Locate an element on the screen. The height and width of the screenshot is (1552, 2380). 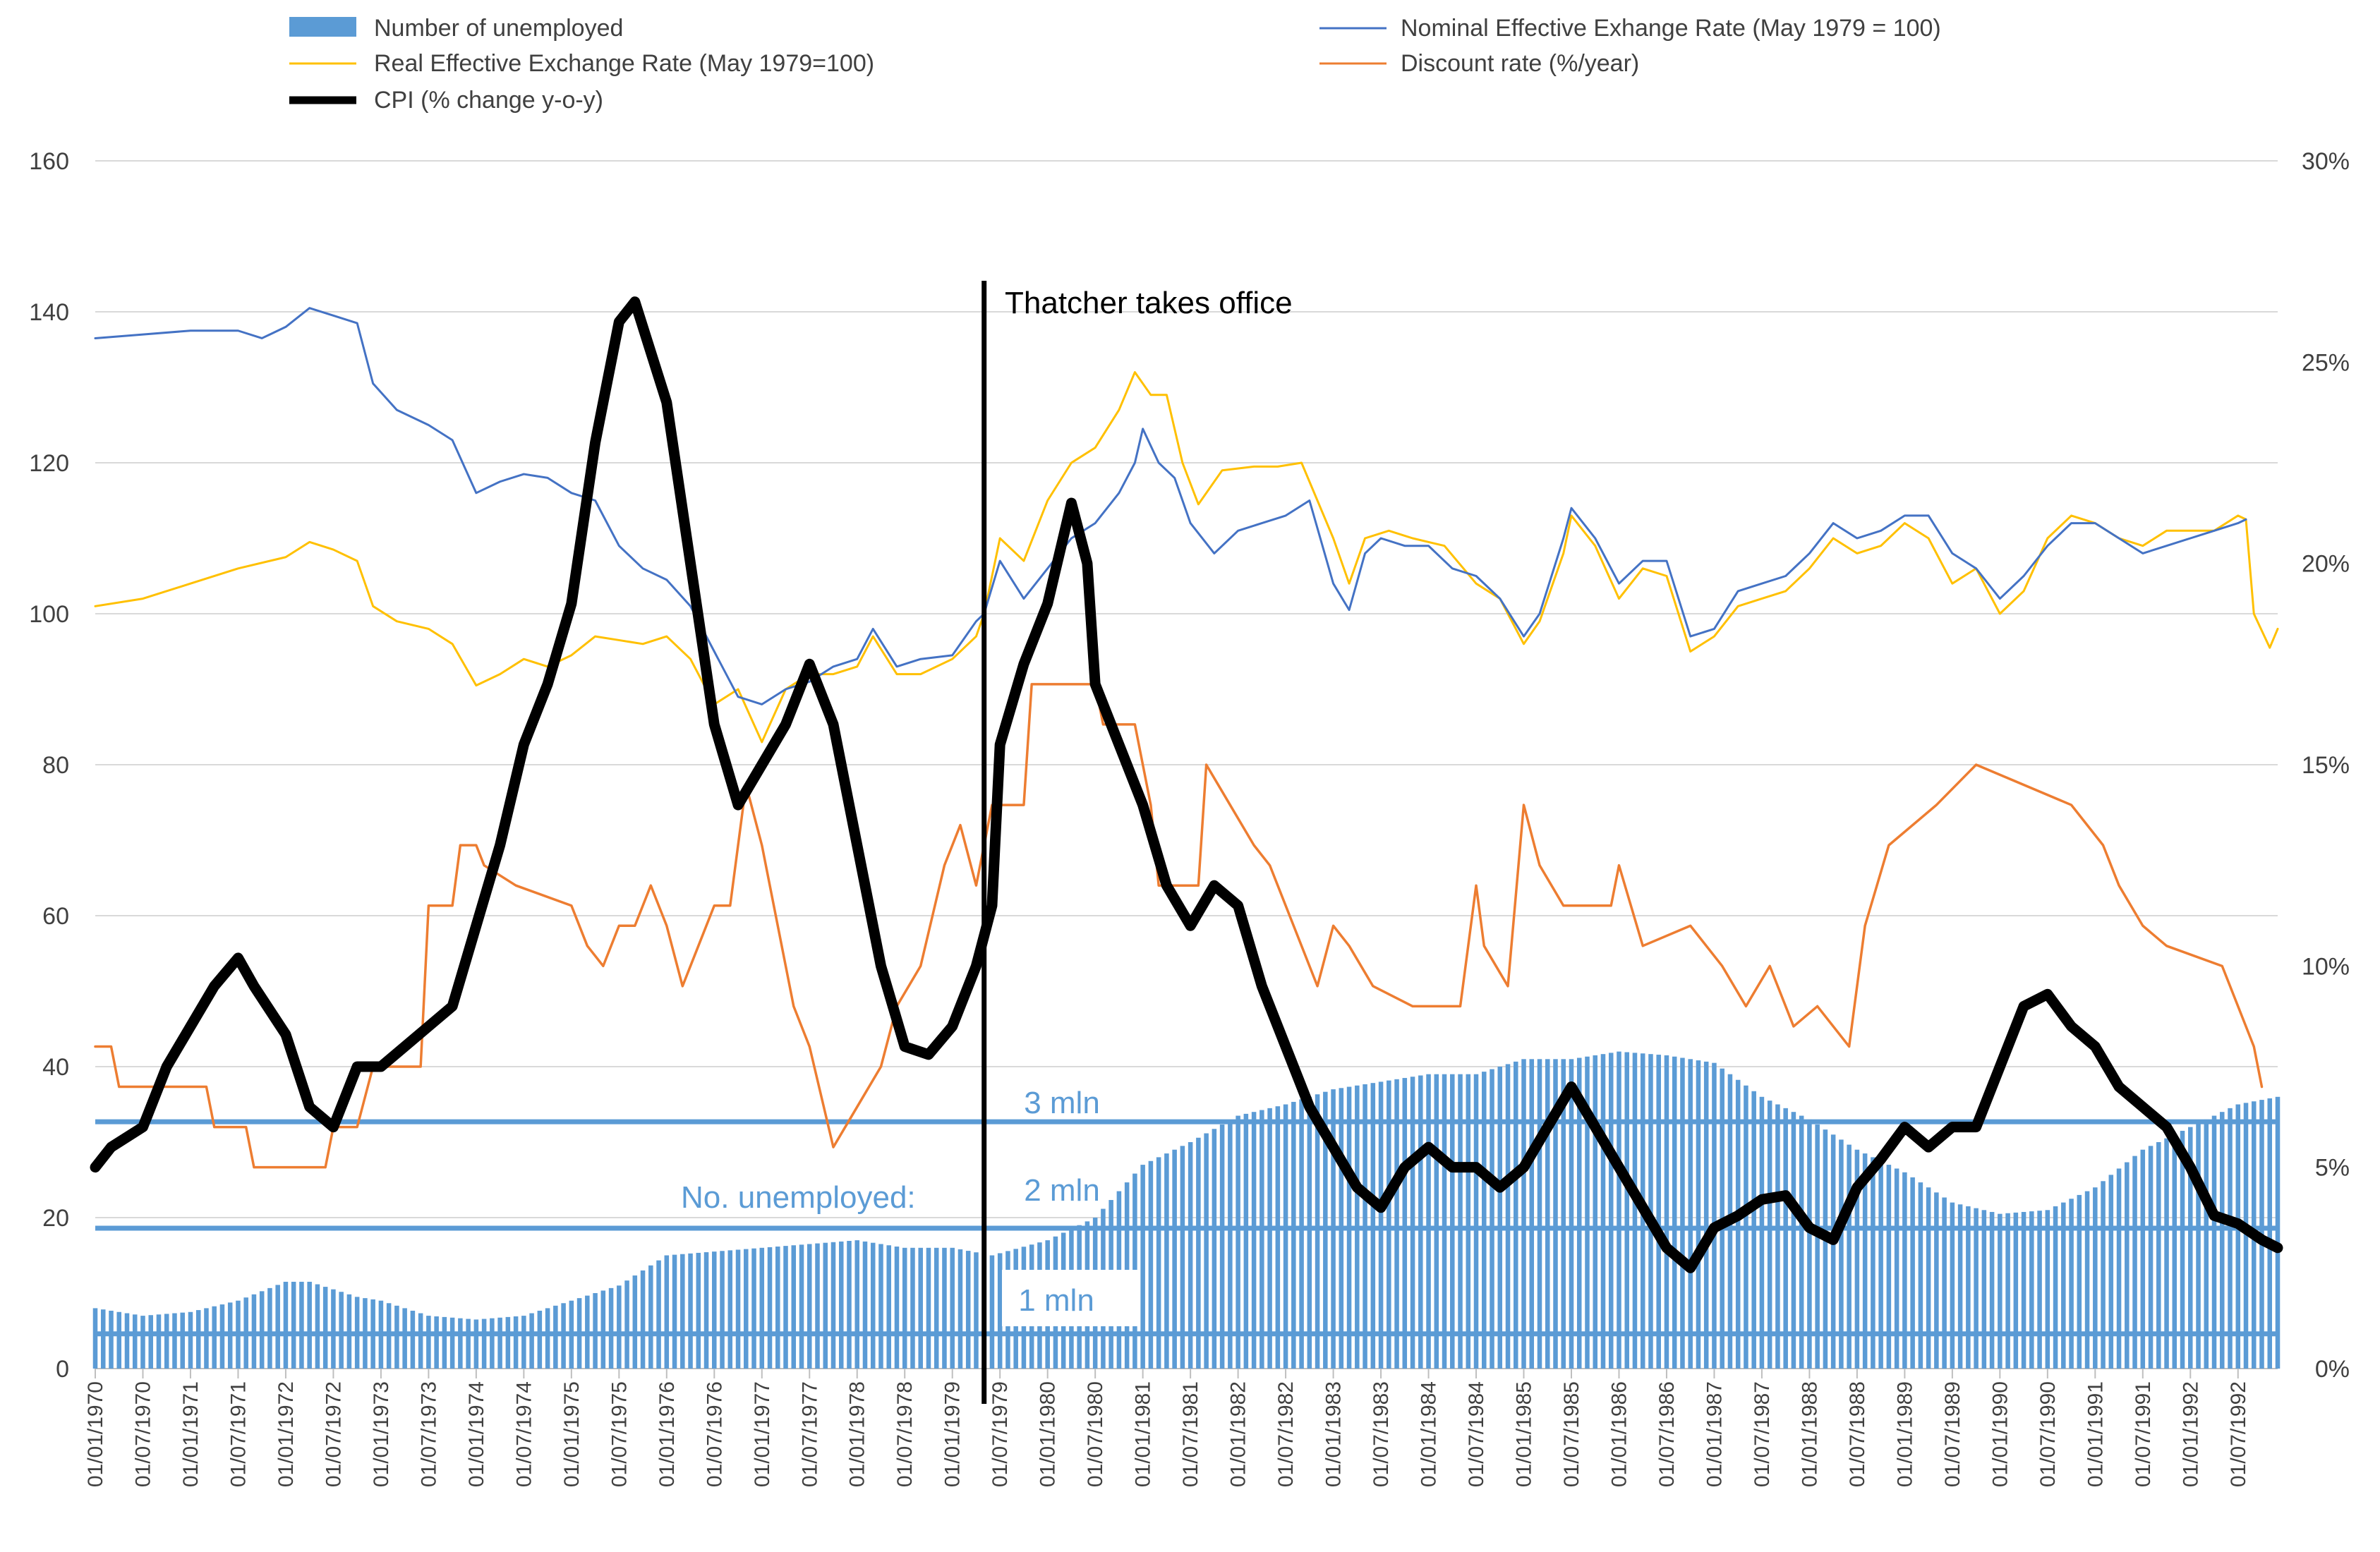
y-right-tick-label: 20% is located at coordinates (2326, 564).